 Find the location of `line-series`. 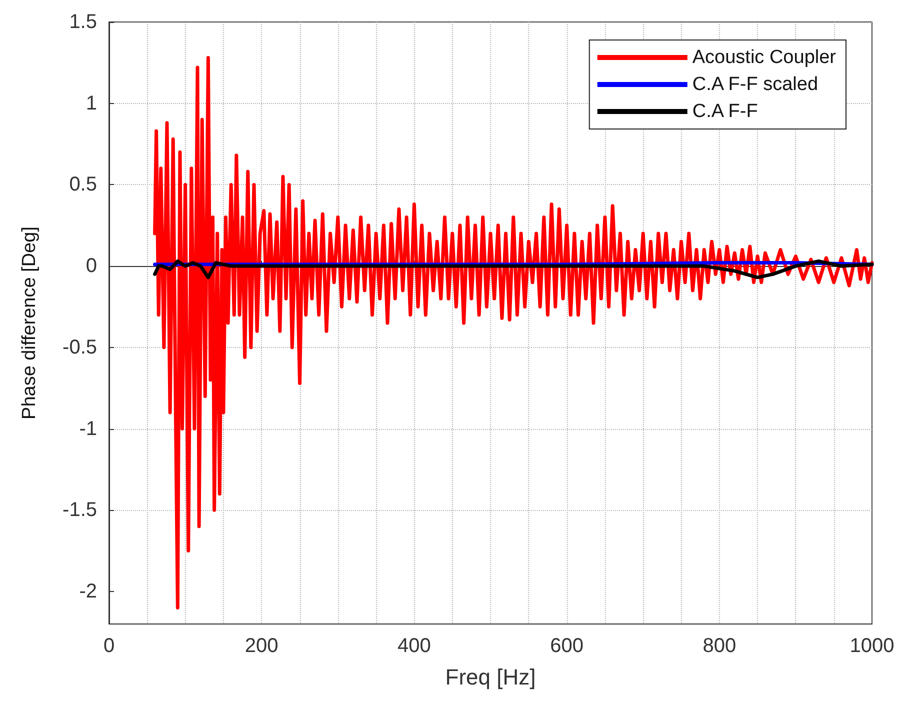

line-series is located at coordinates (513, 269).